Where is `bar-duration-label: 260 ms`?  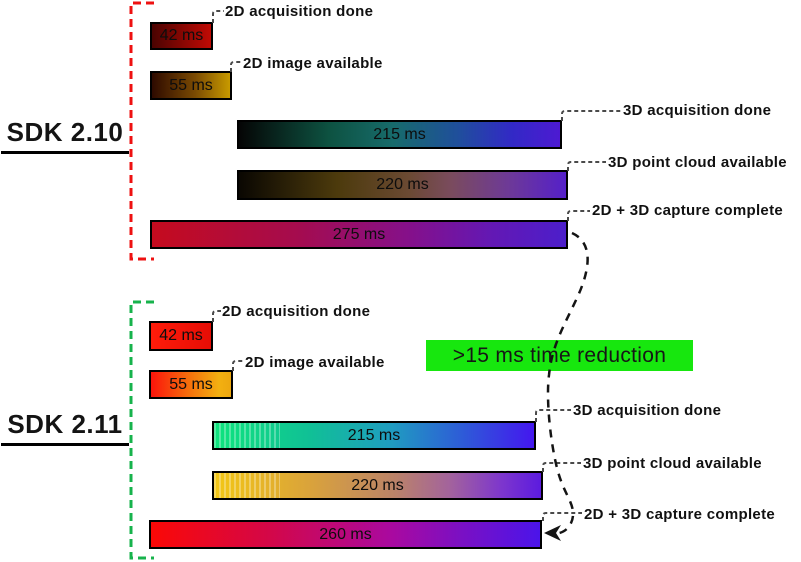 bar-duration-label: 260 ms is located at coordinates (345, 534).